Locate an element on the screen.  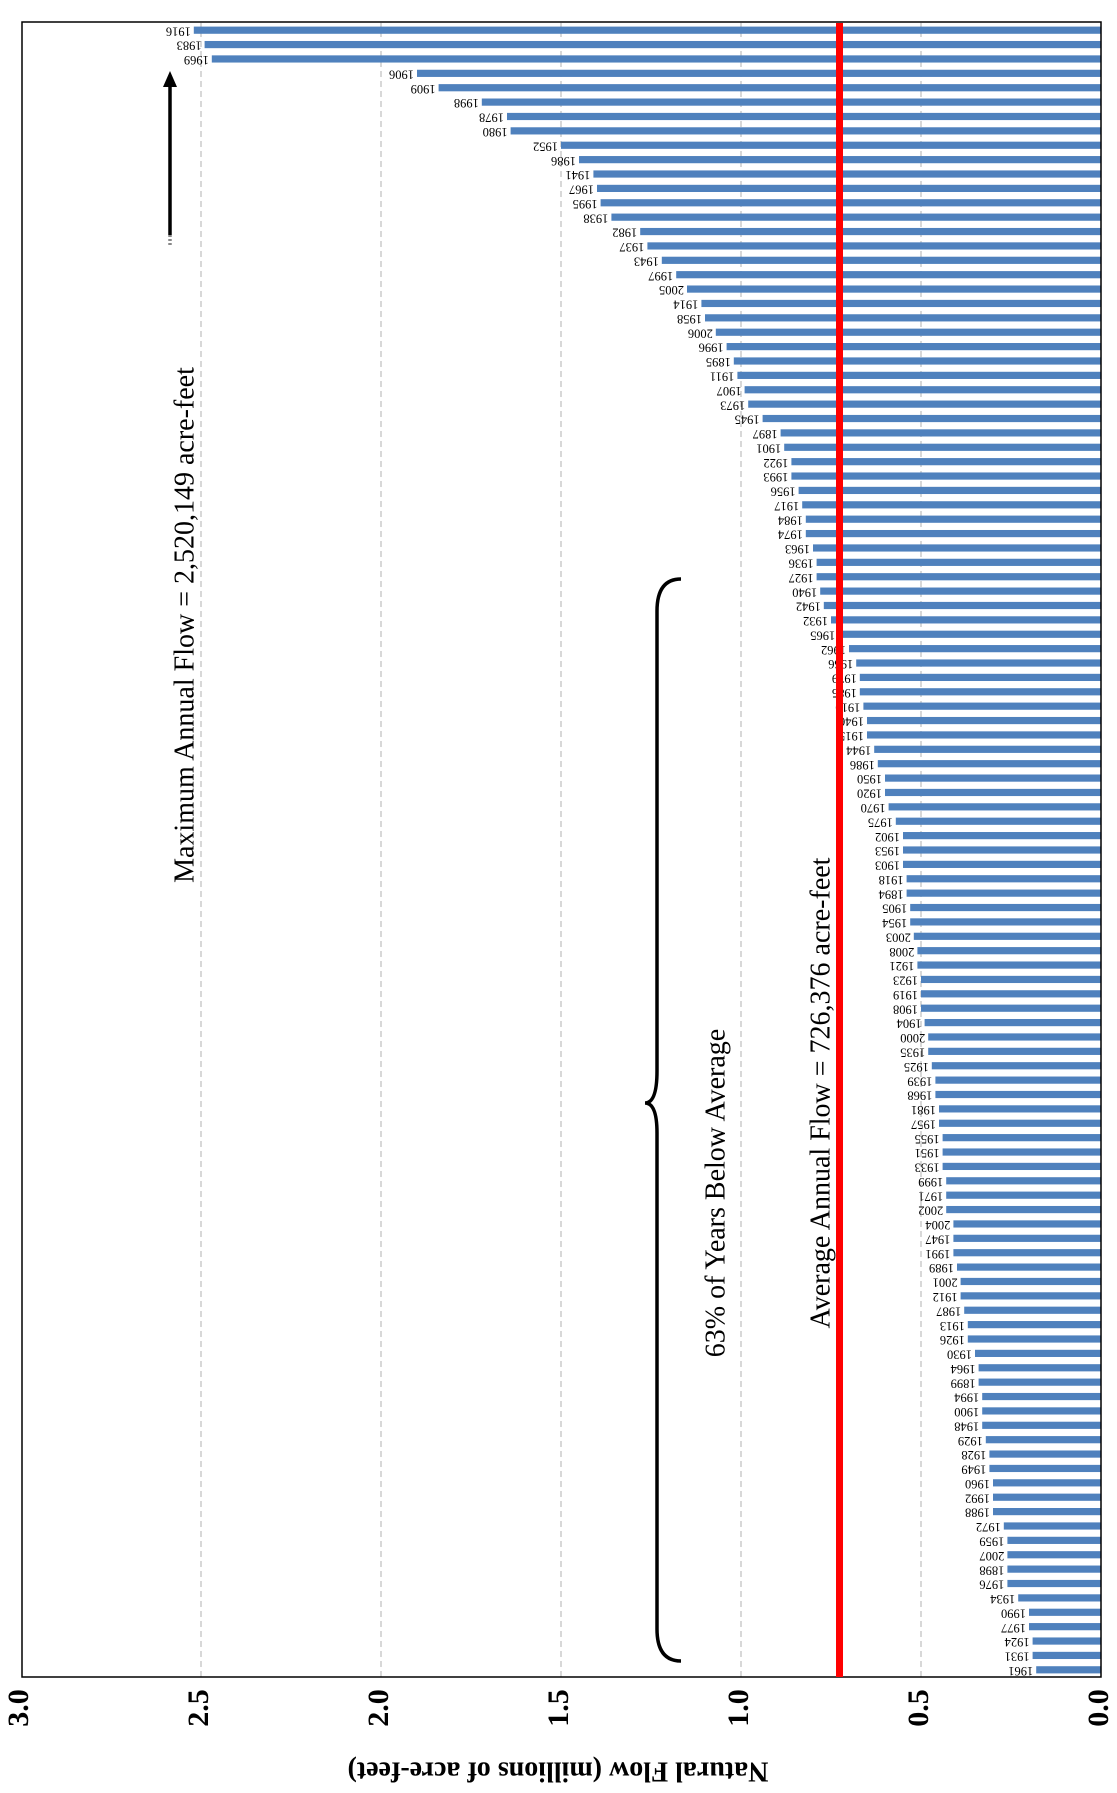
year-label: 1949 is located at coordinates (973, 1470).